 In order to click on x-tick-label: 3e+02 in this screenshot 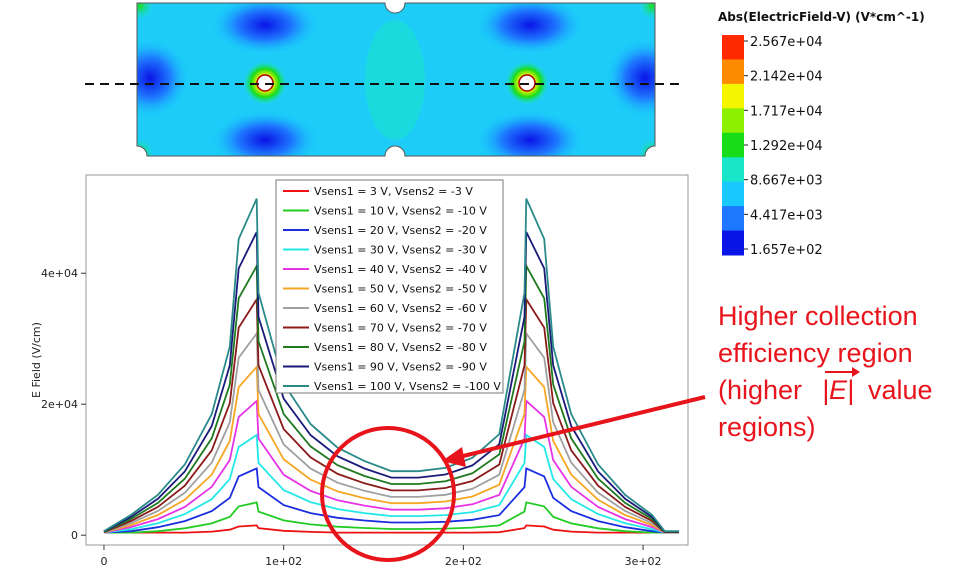, I will do `click(643, 561)`.